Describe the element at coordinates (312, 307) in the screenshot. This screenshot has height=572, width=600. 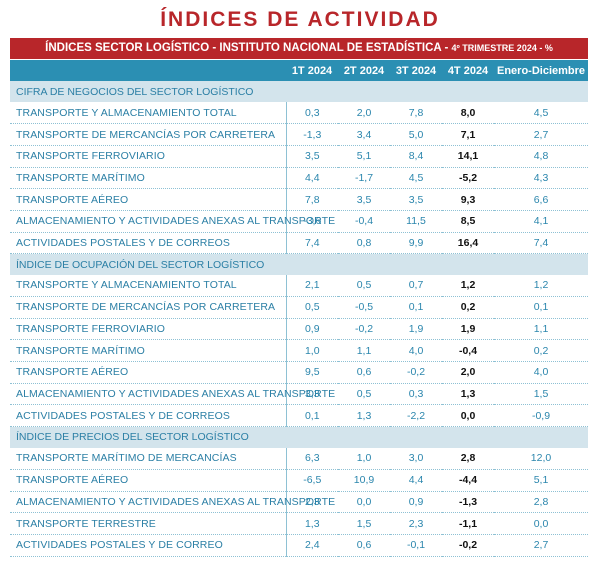
I see `cell-q1: 0,5` at that location.